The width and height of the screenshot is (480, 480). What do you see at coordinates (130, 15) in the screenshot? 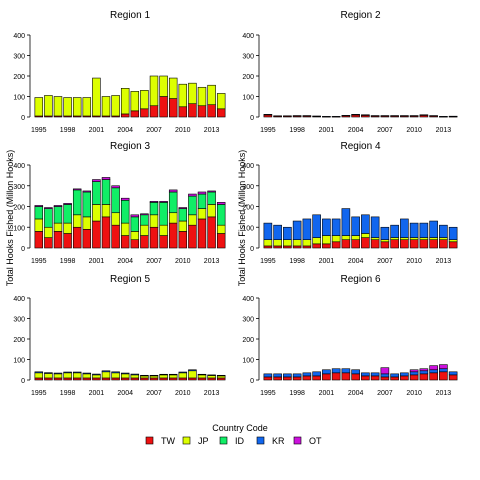
I see `panel-title: Region 1` at bounding box center [130, 15].